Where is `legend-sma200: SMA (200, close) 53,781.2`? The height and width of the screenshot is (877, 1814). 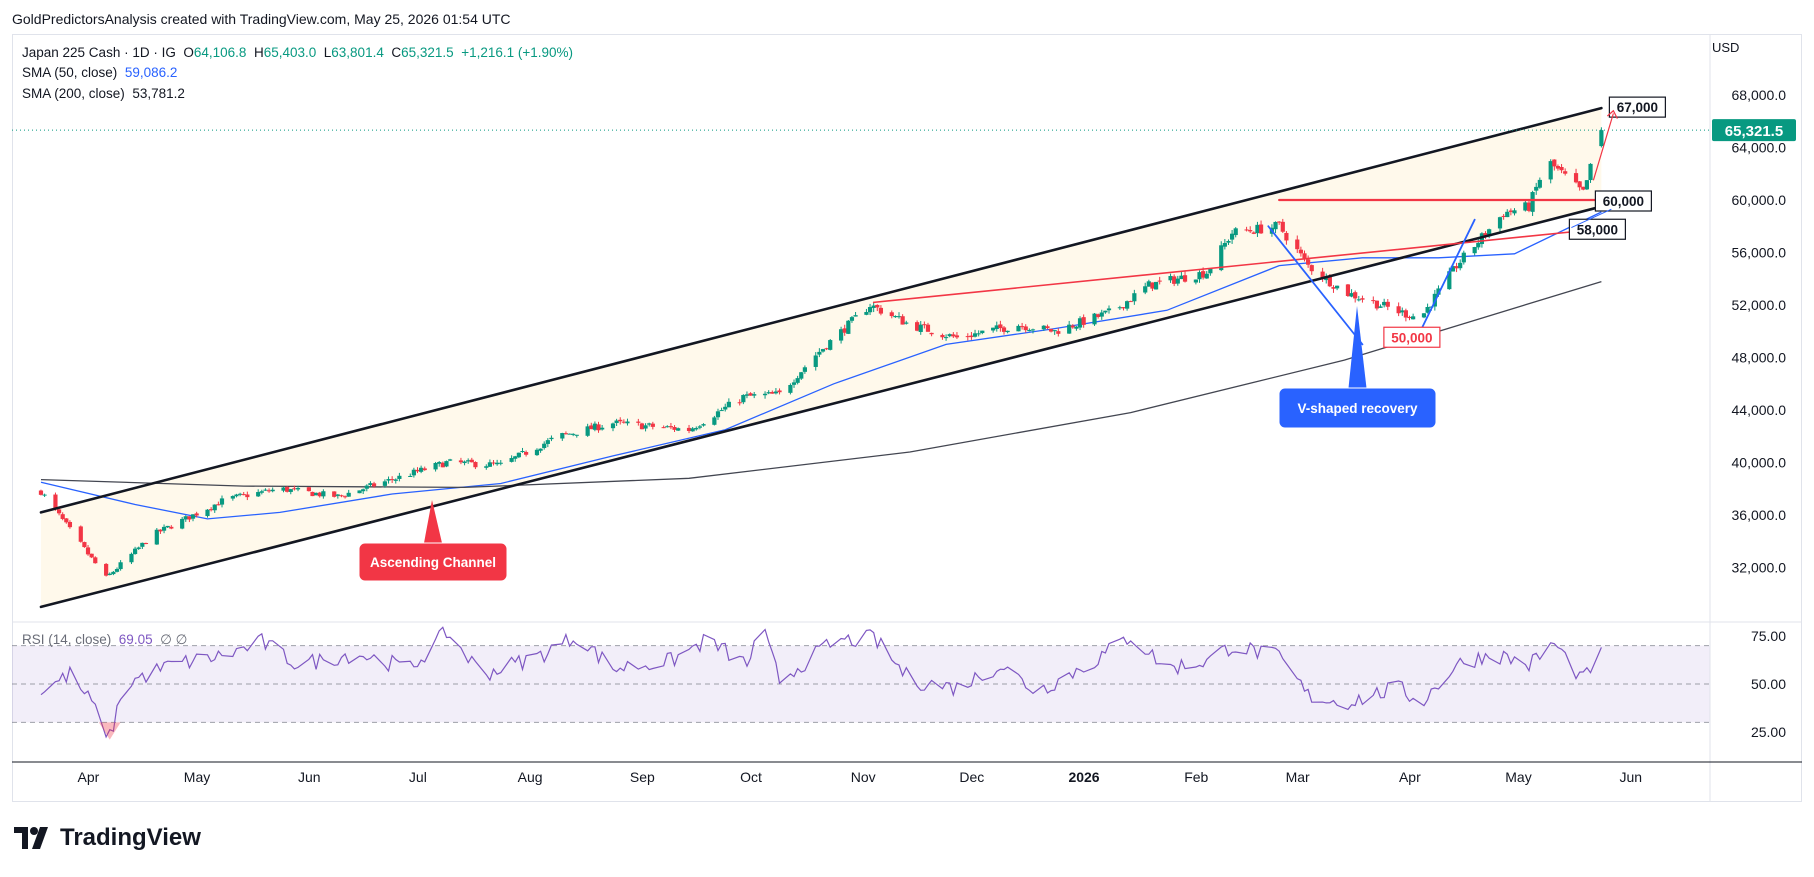
legend-sma200: SMA (200, close) 53,781.2 is located at coordinates (103, 93).